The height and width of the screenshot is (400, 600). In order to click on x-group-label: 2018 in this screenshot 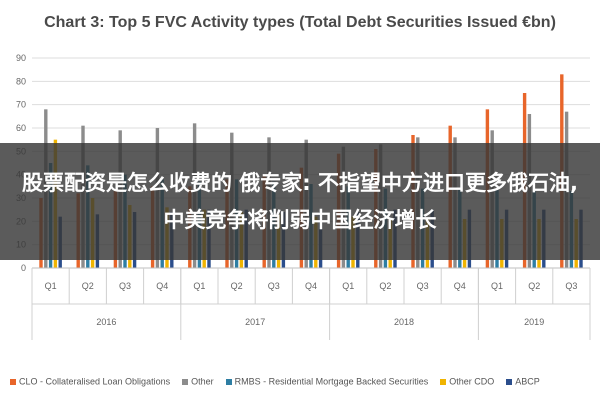, I will do `click(404, 322)`.